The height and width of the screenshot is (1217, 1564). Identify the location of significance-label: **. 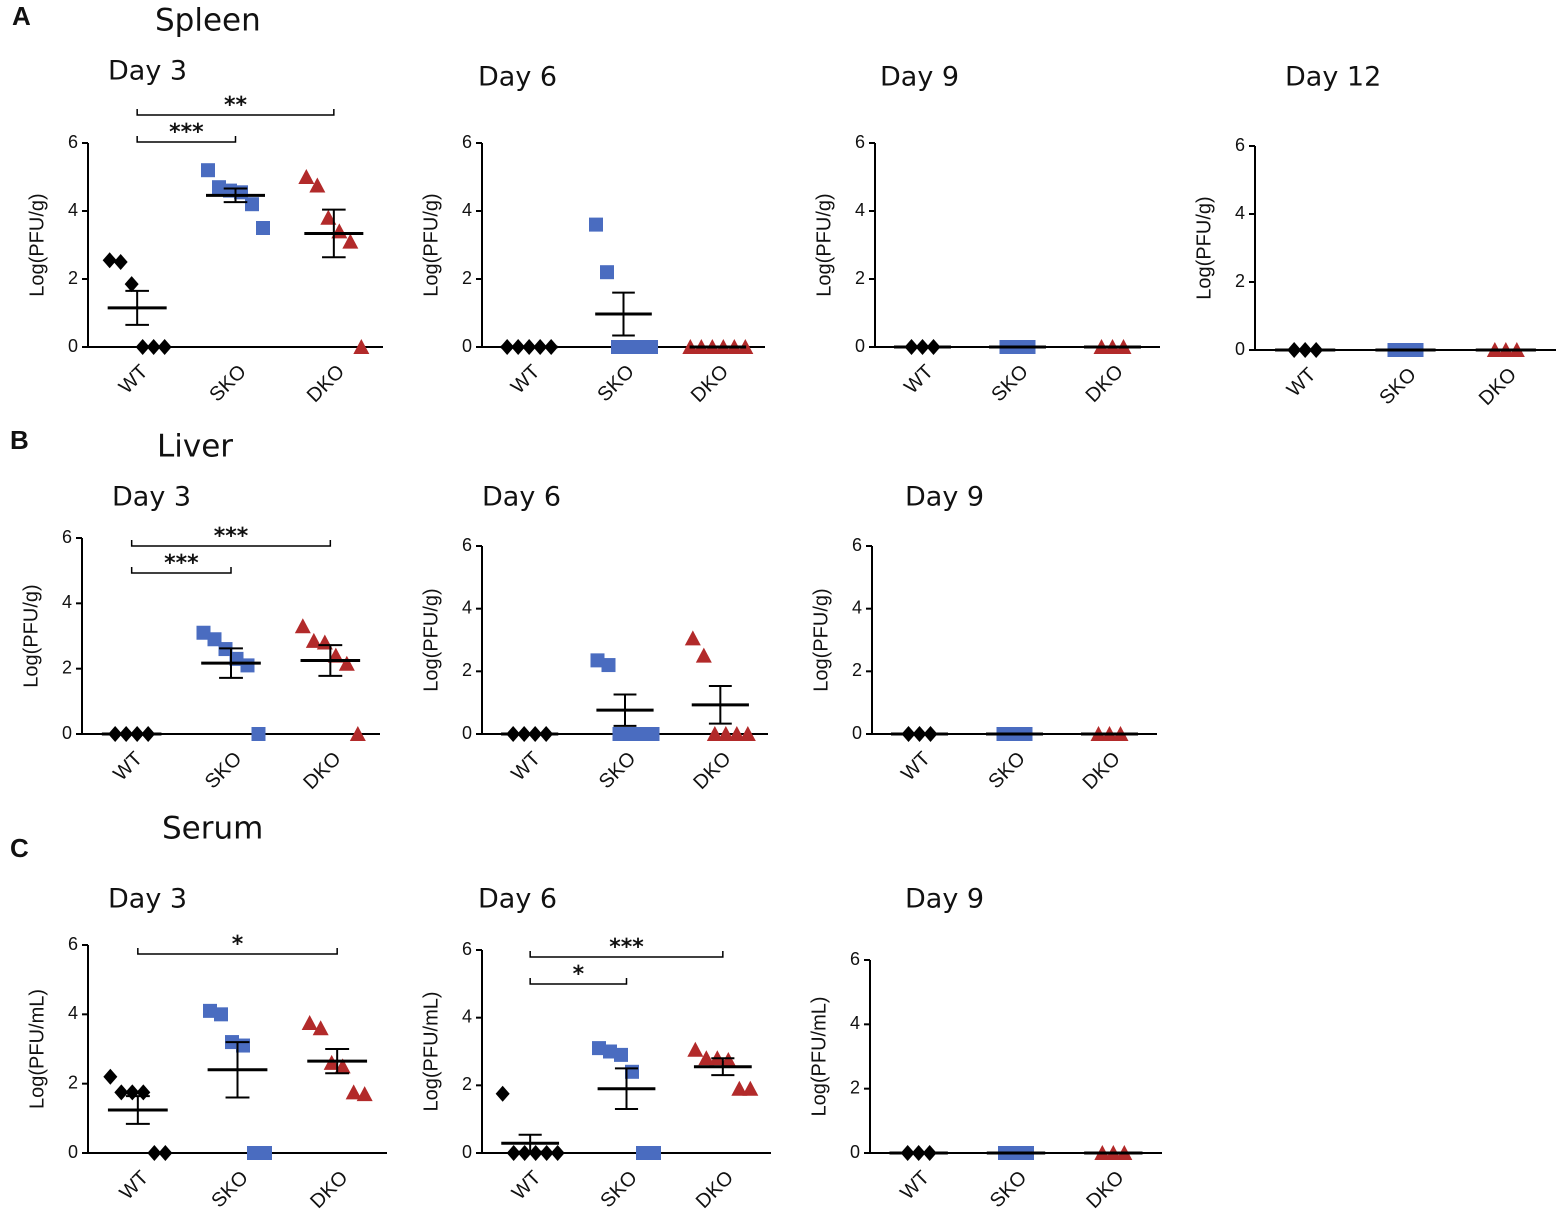
(236, 105).